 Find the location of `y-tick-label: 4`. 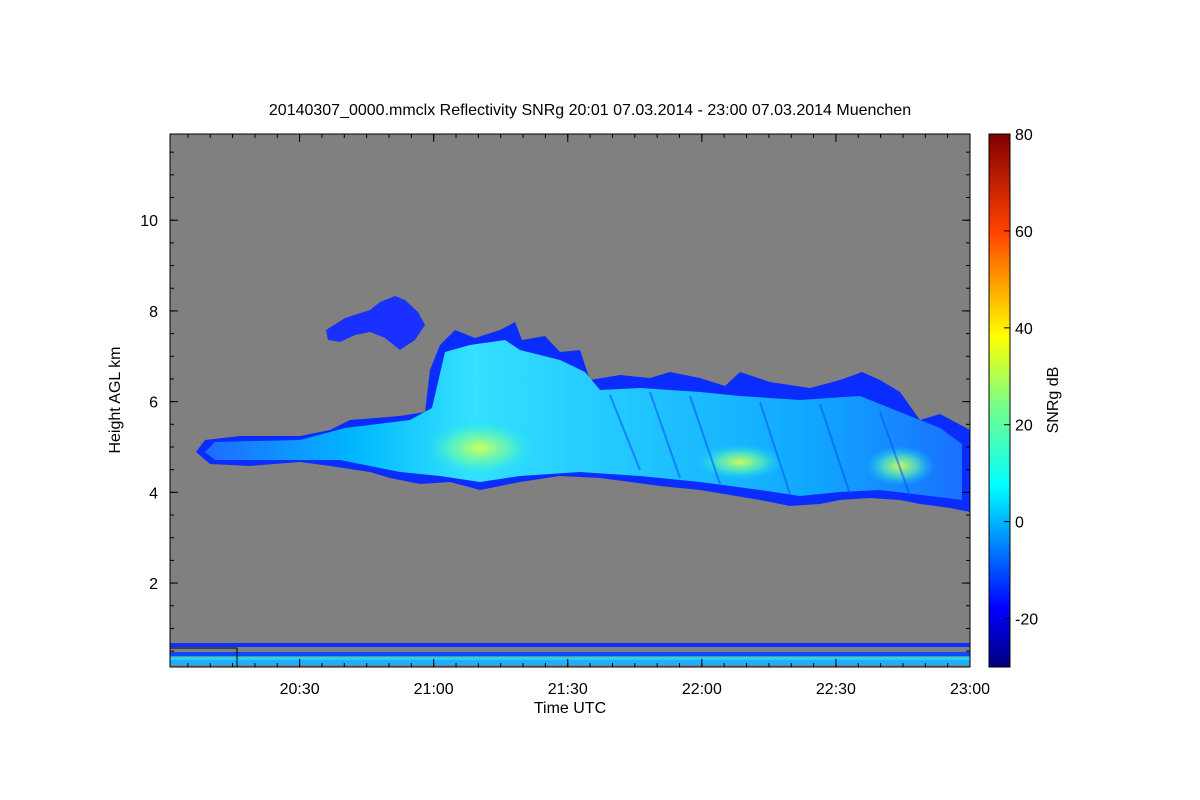

y-tick-label: 4 is located at coordinates (153, 493).